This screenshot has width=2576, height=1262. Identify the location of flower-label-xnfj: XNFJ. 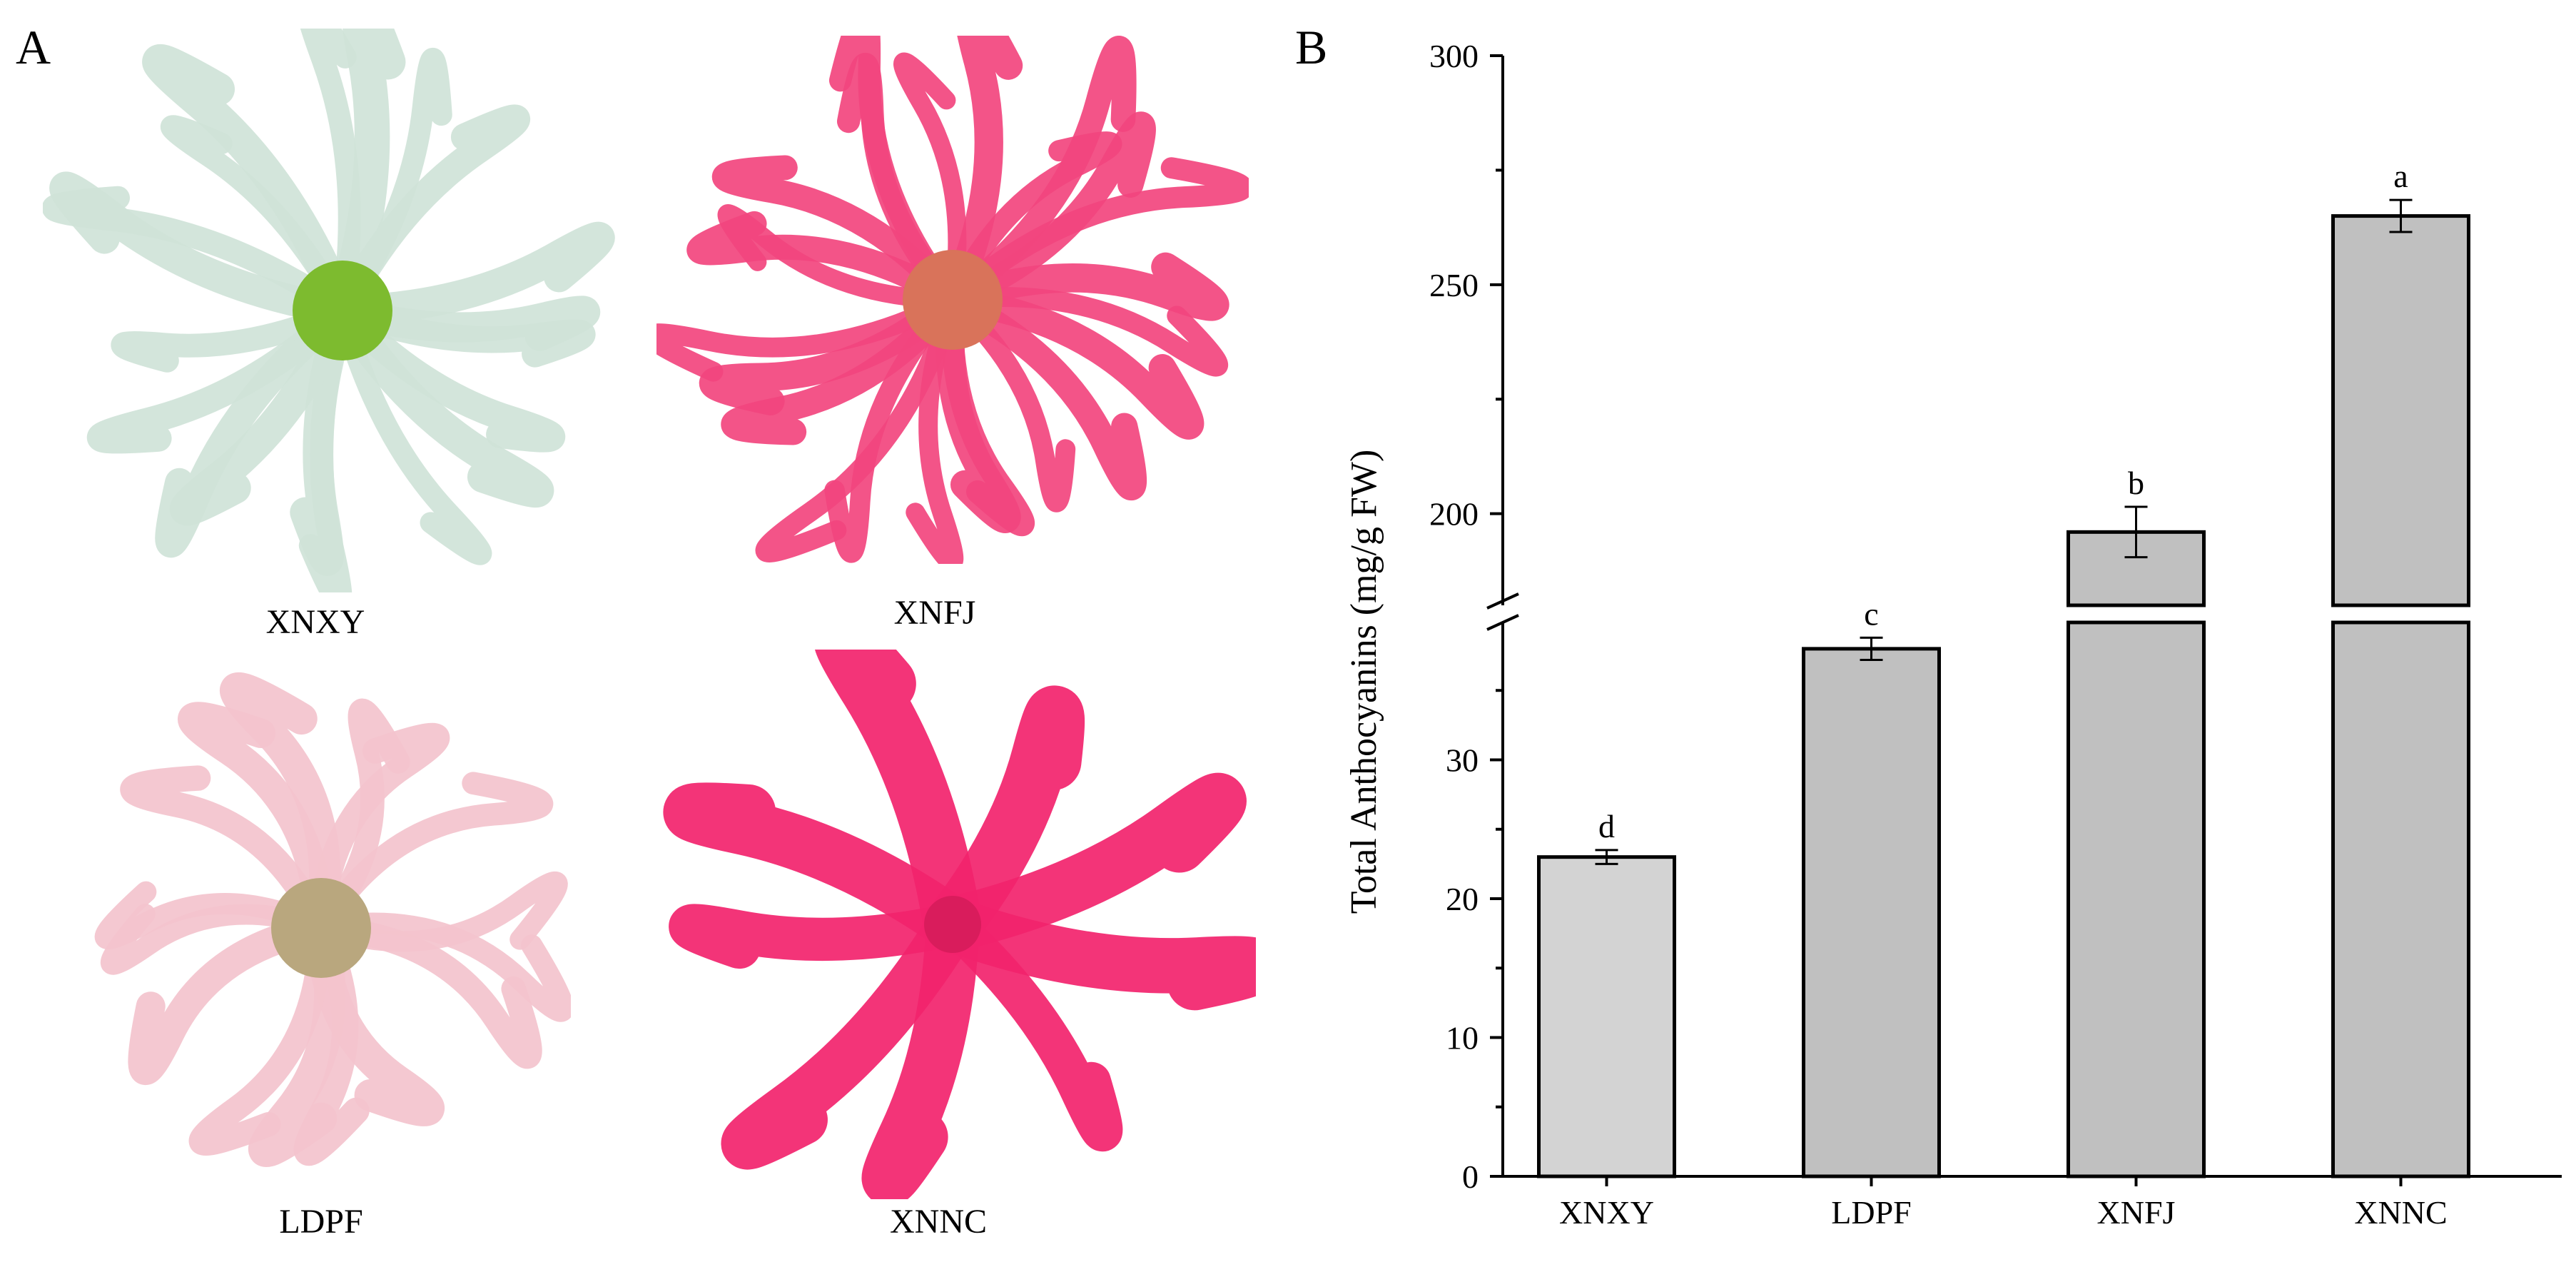
(934, 613).